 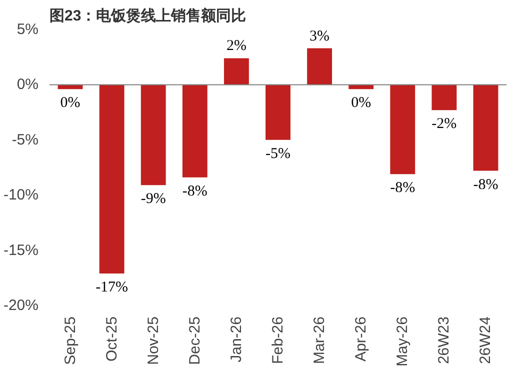 I want to click on data-label: -5%, so click(x=278, y=154).